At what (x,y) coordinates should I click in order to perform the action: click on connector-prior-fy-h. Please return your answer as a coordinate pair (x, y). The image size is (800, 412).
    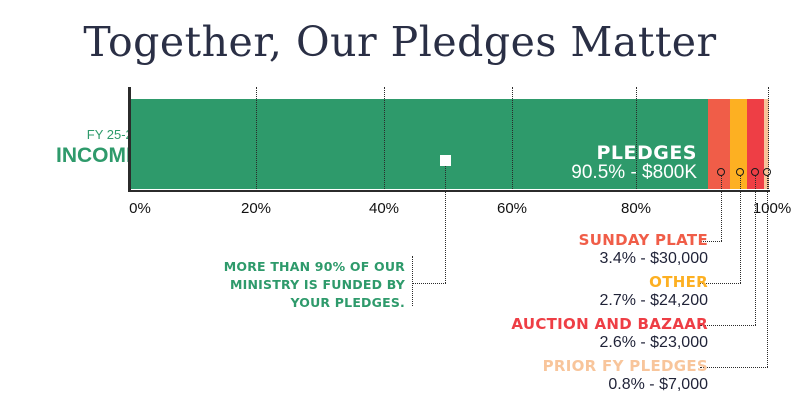
    Looking at the image, I should click on (734, 367).